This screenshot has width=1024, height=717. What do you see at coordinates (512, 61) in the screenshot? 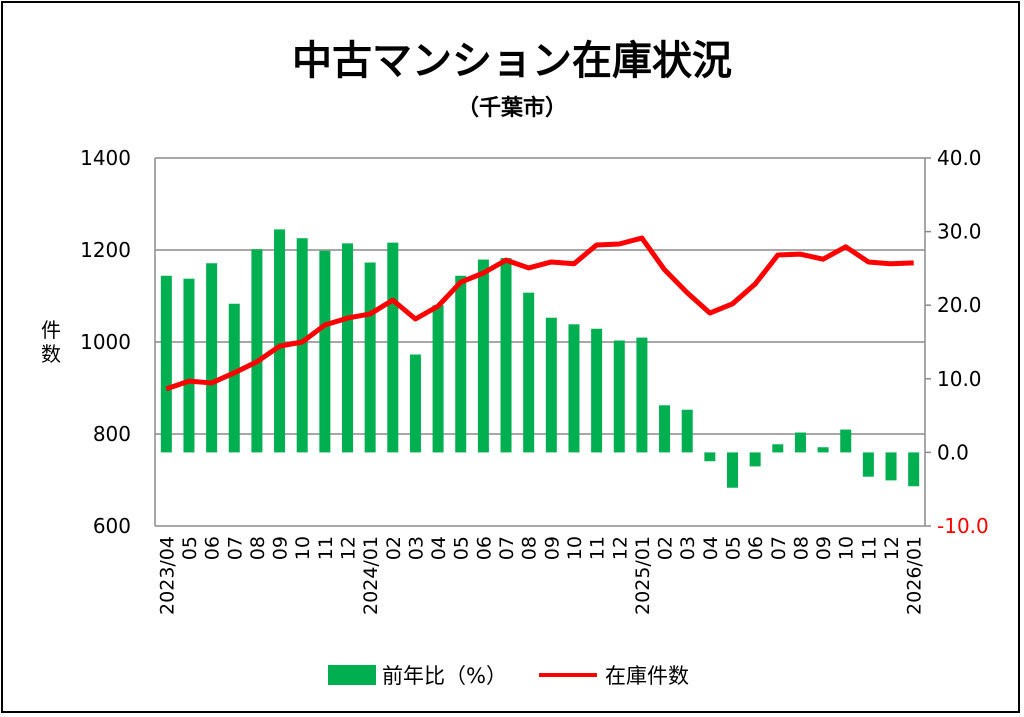
I see `chart-title: 中古マンション在庫状況` at bounding box center [512, 61].